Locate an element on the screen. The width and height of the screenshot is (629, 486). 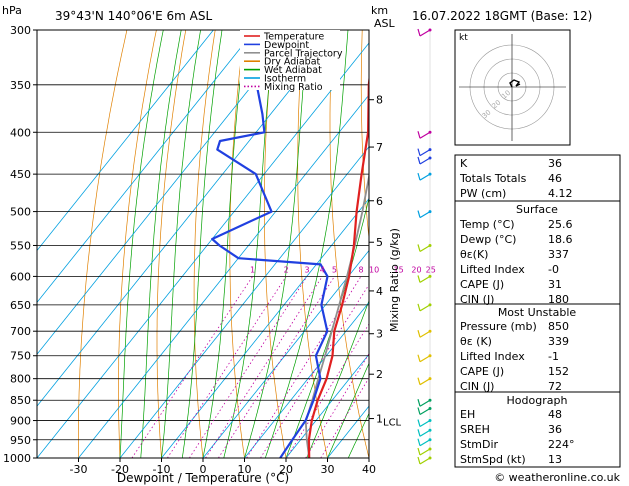
km-tick-label: 5 is located at coordinates (379, 242).